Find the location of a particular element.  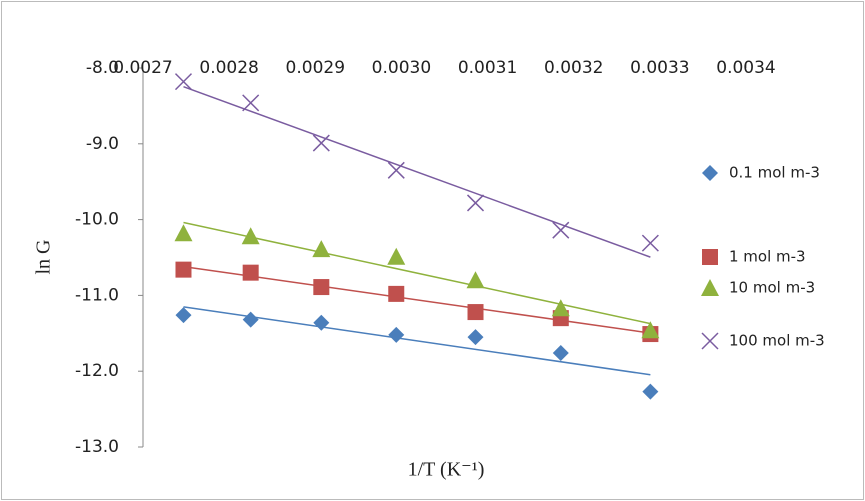

y-tick-label: -13.0 is located at coordinates (97, 447).